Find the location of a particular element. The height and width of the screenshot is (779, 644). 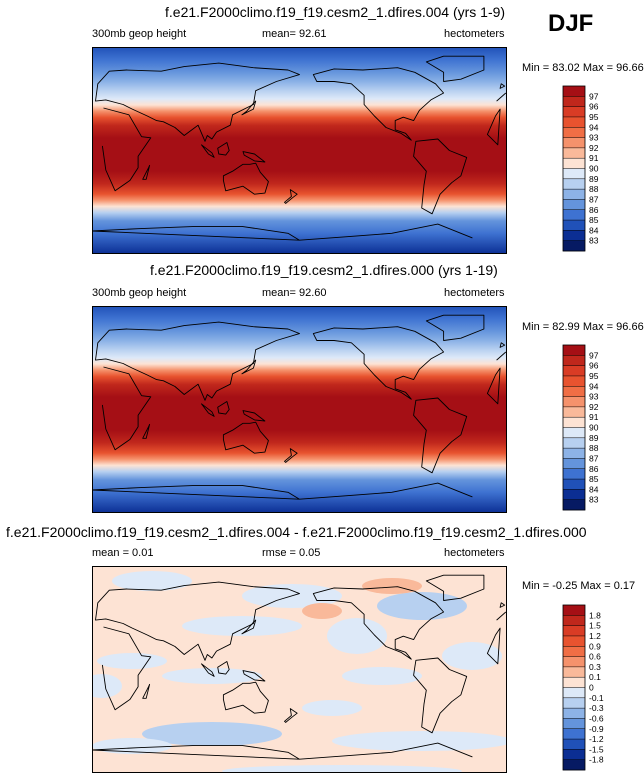

colorbar-1-label-5: 92 is located at coordinates (594, 148).